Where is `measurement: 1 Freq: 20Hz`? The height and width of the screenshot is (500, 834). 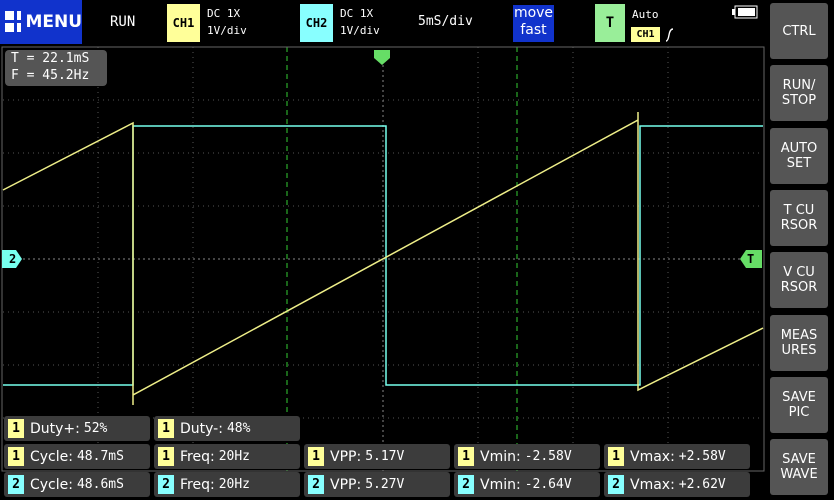 measurement: 1 Freq: 20Hz is located at coordinates (227, 456).